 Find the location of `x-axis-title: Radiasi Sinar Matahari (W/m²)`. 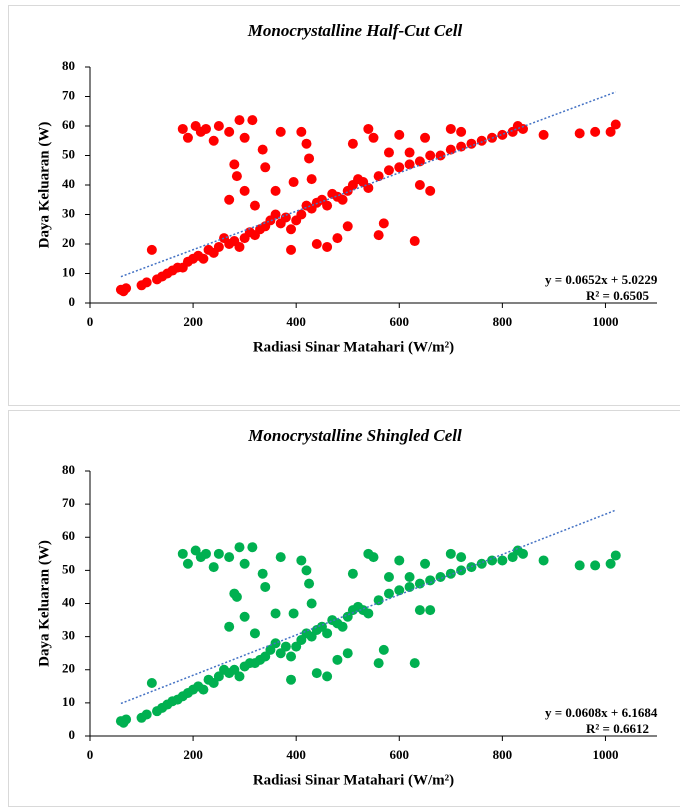

x-axis-title: Radiasi Sinar Matahari (W/m²) is located at coordinates (353, 347).